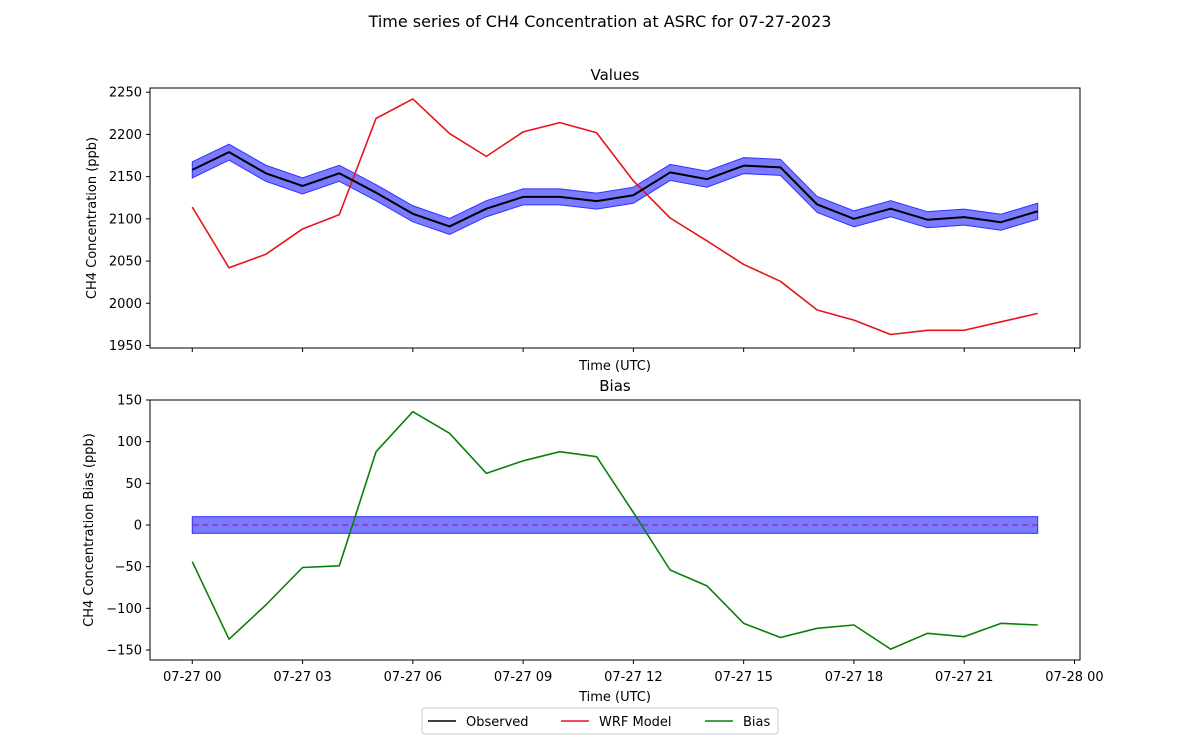 The height and width of the screenshot is (745, 1200). What do you see at coordinates (192, 677) in the screenshot?
I see `x-tick-label: 07-27 00` at bounding box center [192, 677].